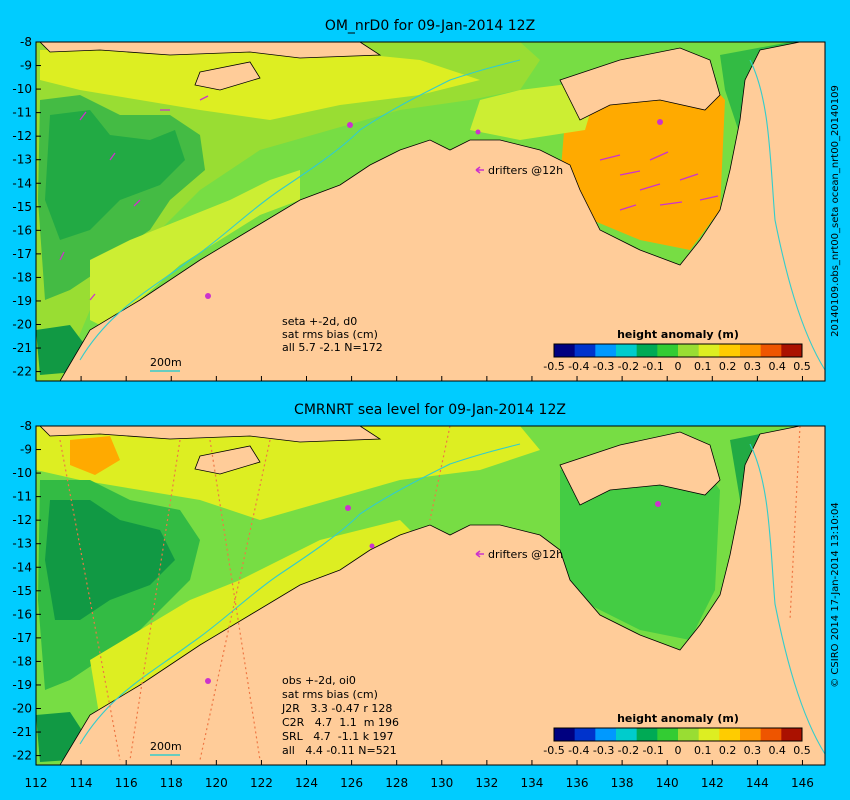 Image resolution: width=850 pixels, height=800 pixels. What do you see at coordinates (753, 750) in the screenshot?
I see `colorbar-tick-label: 0.3` at bounding box center [753, 750].